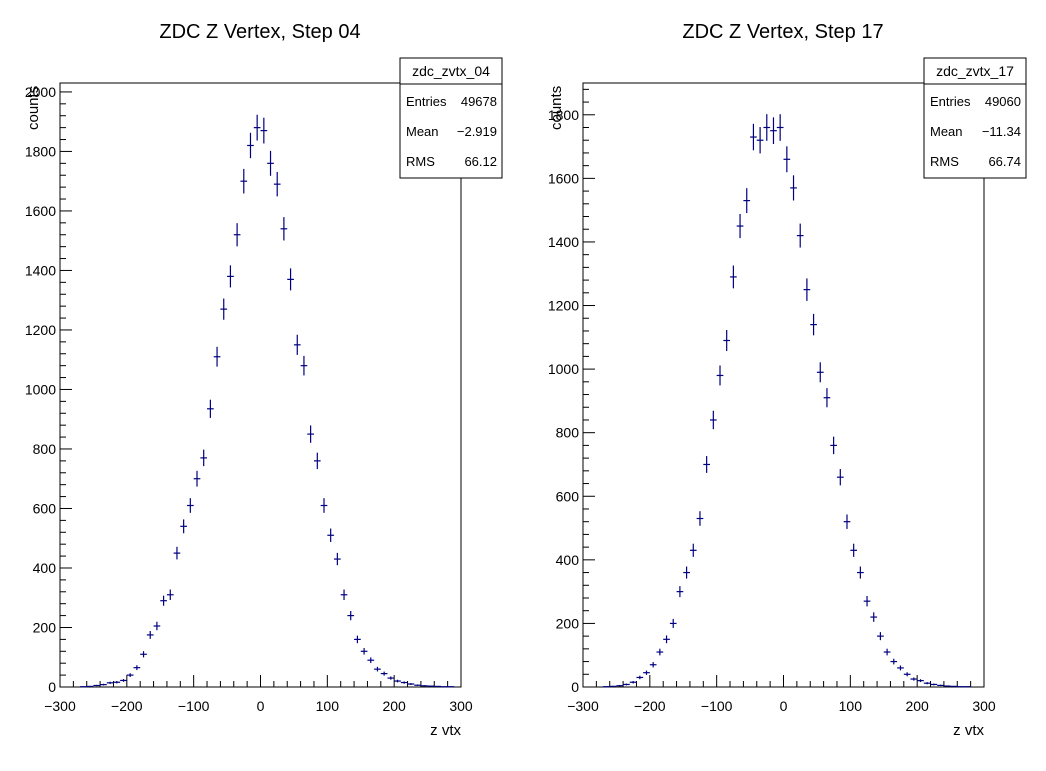 The height and width of the screenshot is (771, 1046). I want to click on x-tick-label: −200, so click(127, 706).